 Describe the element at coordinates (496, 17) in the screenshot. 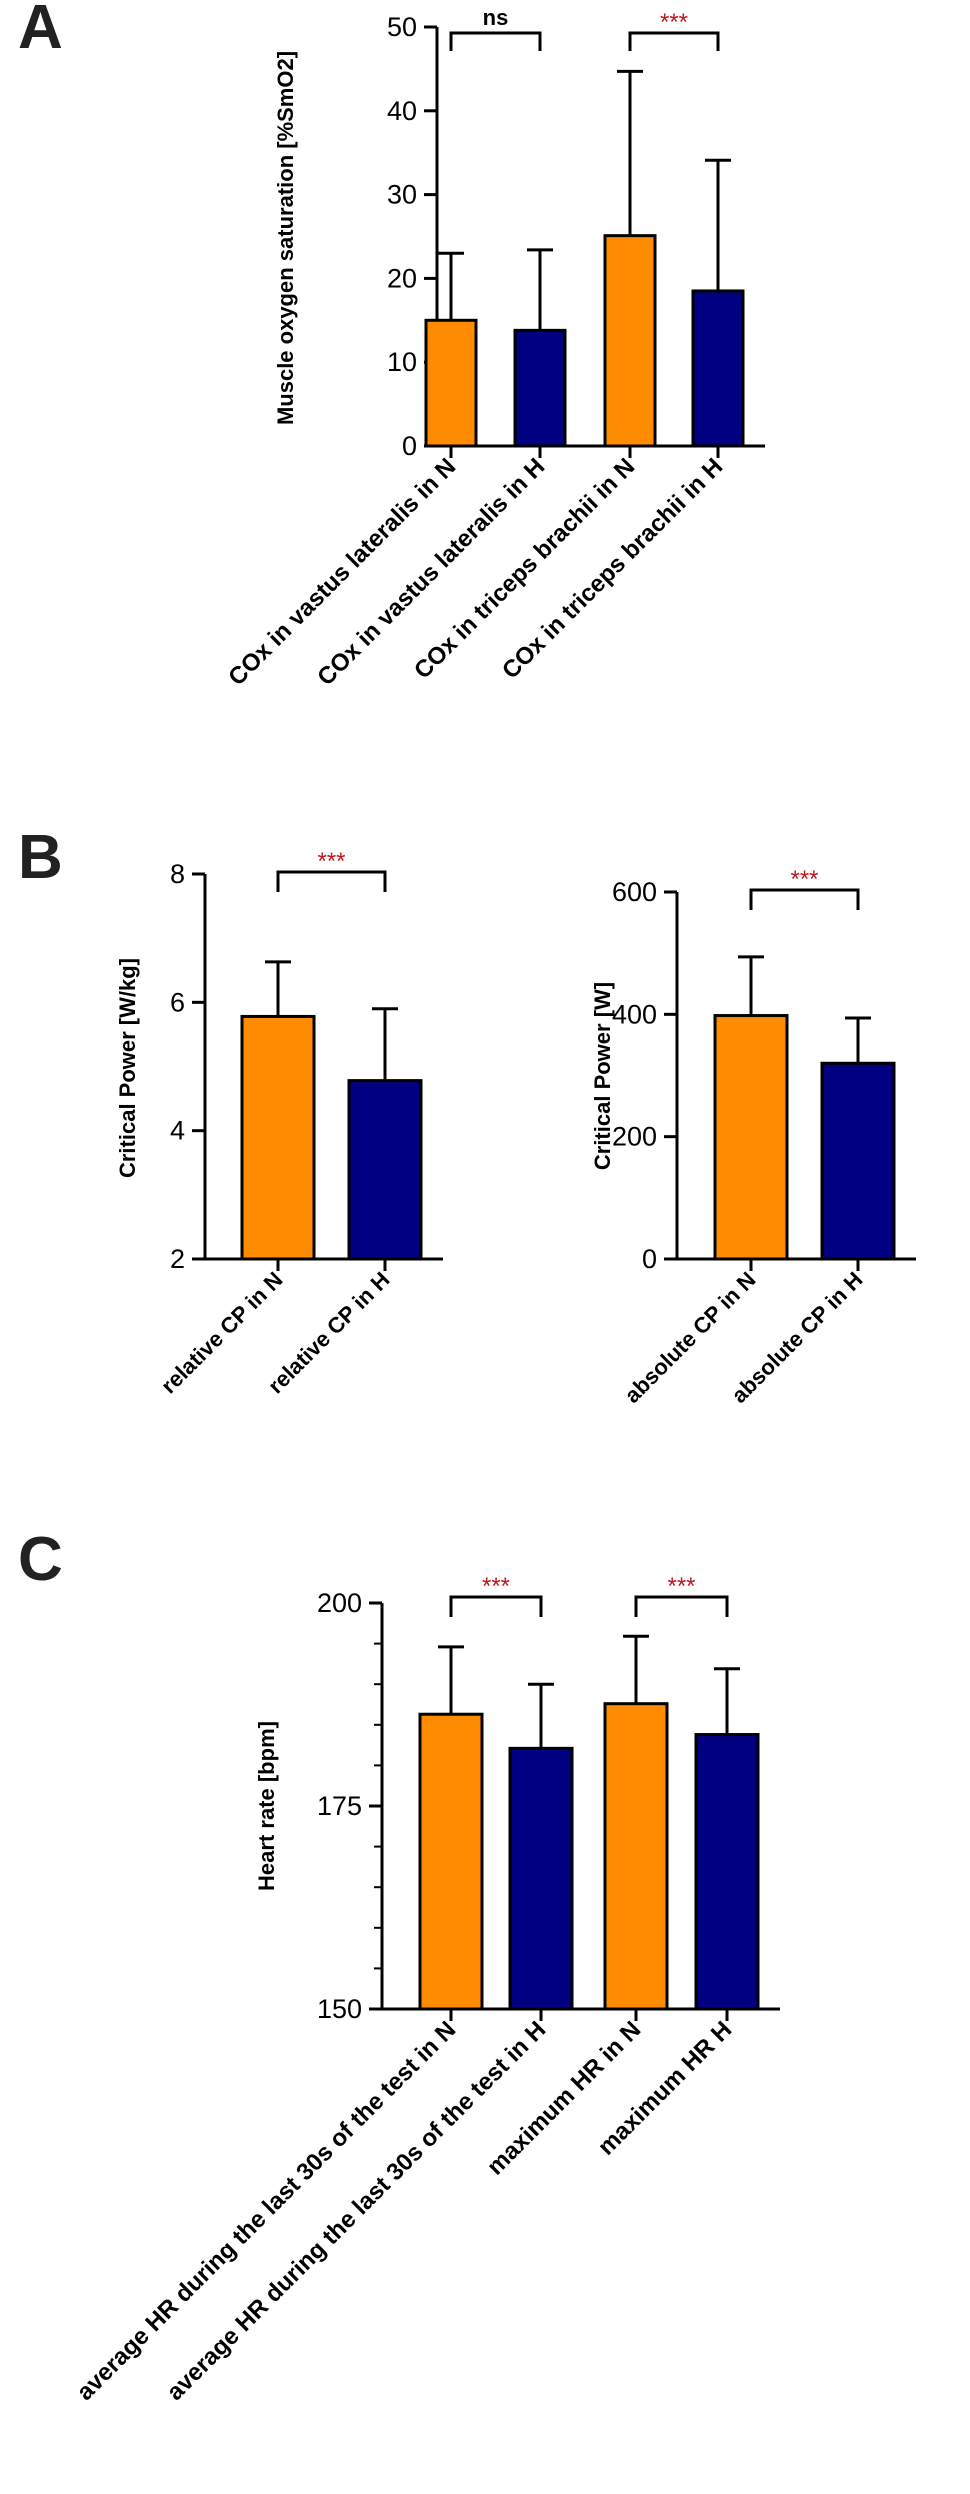

I see `significance-label: ns` at that location.